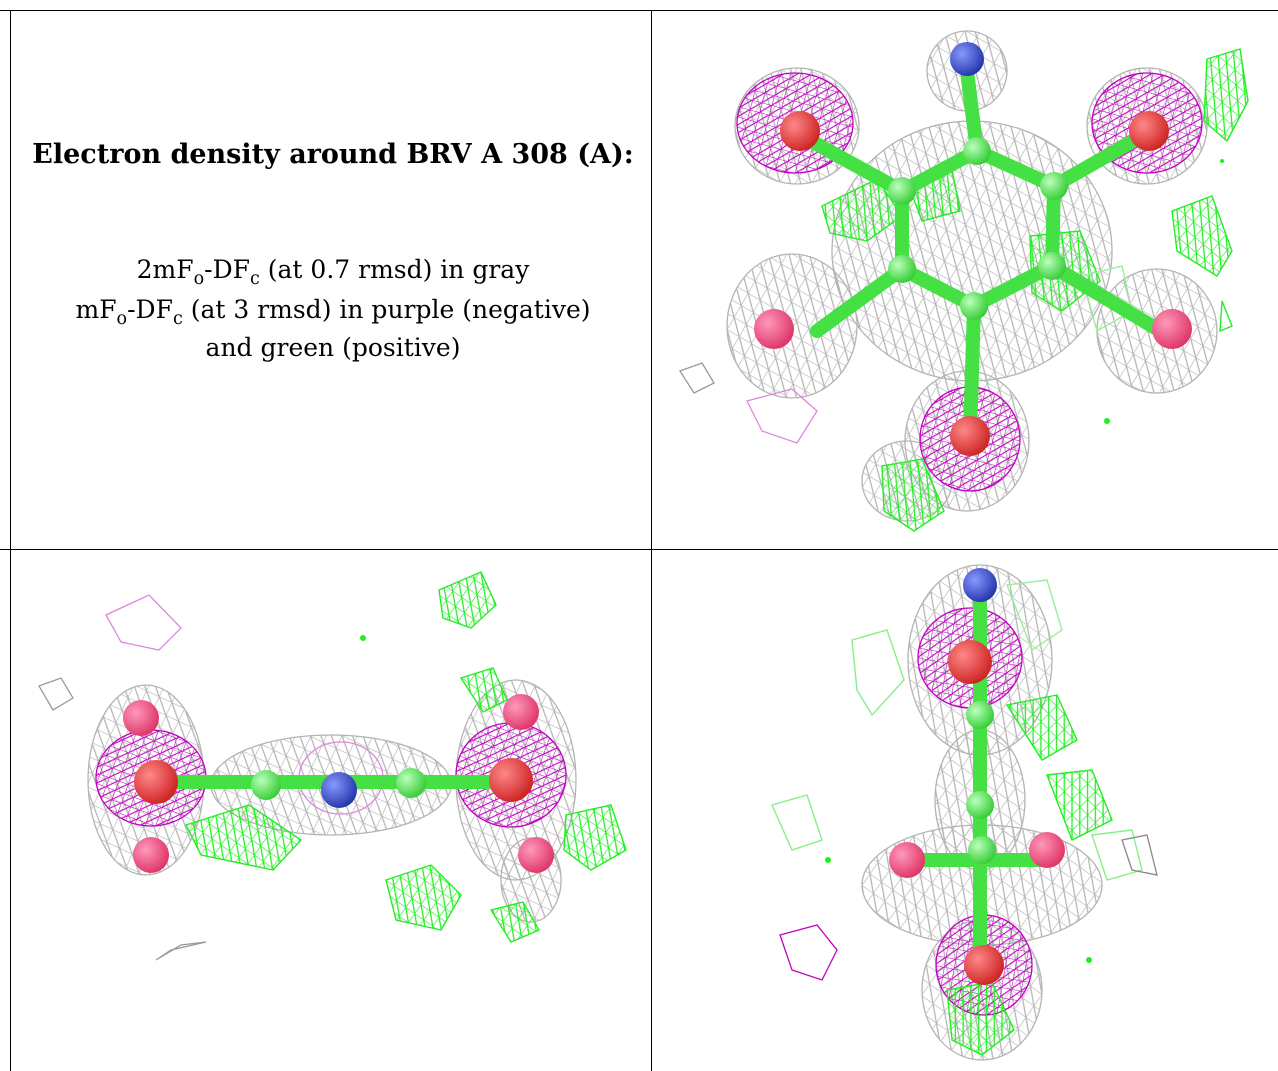 The image size is (1278, 1071). I want to click on caption-line-green: and green (positive), so click(333, 347).